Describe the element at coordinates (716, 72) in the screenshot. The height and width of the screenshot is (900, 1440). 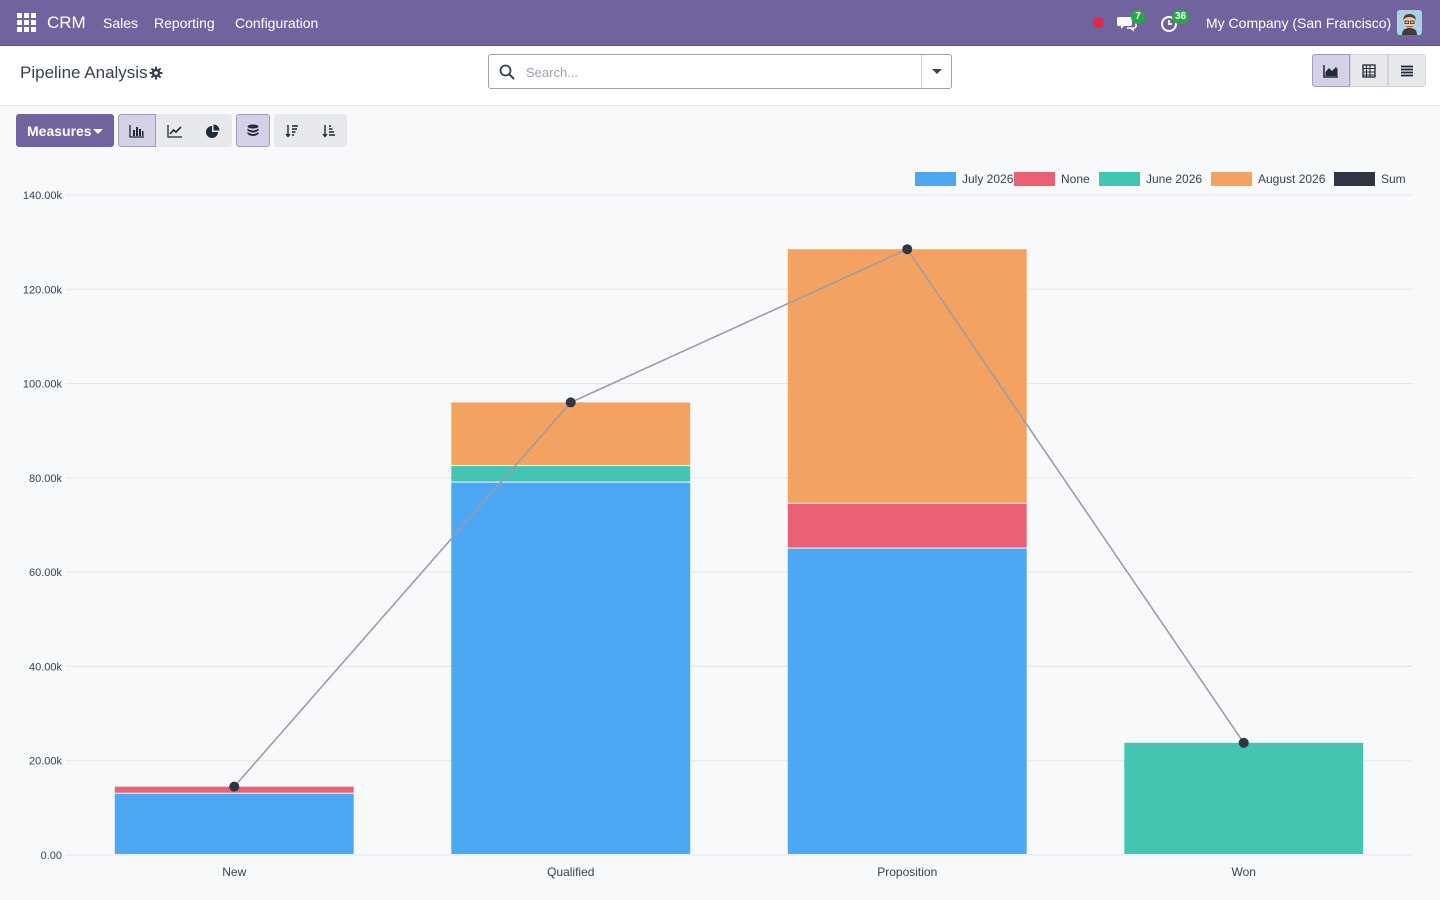
I see `search-input` at that location.